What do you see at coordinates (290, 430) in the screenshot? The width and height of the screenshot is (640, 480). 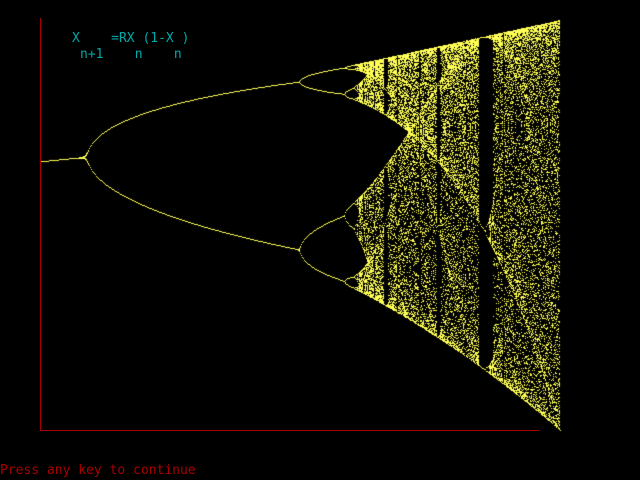 I see `x-axis` at bounding box center [290, 430].